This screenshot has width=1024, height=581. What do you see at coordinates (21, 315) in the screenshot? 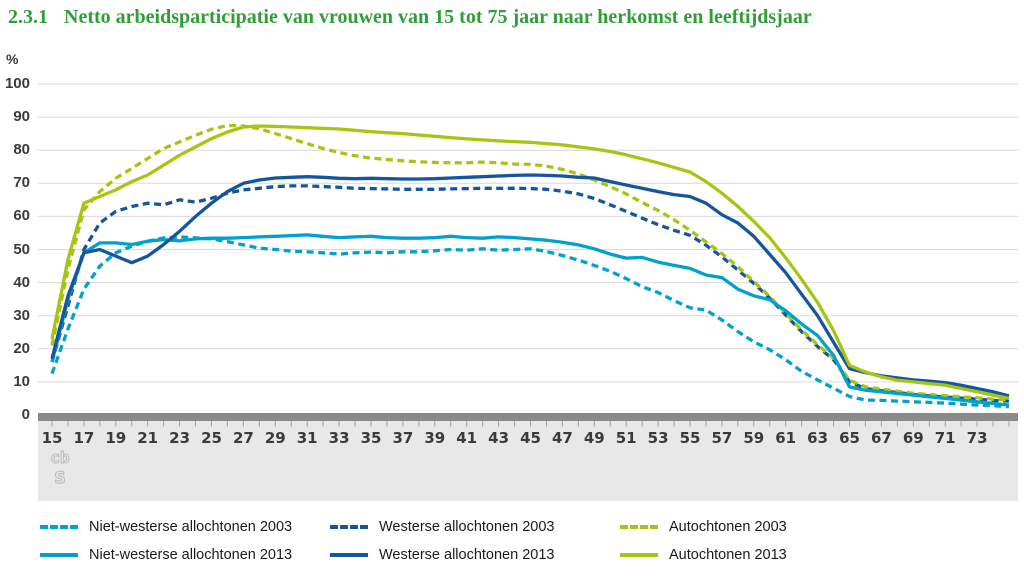
I see `y-tick-label: 30` at bounding box center [21, 315].